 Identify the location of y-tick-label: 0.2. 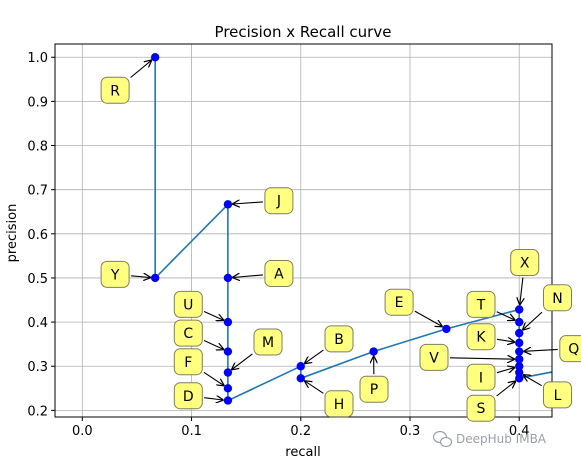
(37, 411).